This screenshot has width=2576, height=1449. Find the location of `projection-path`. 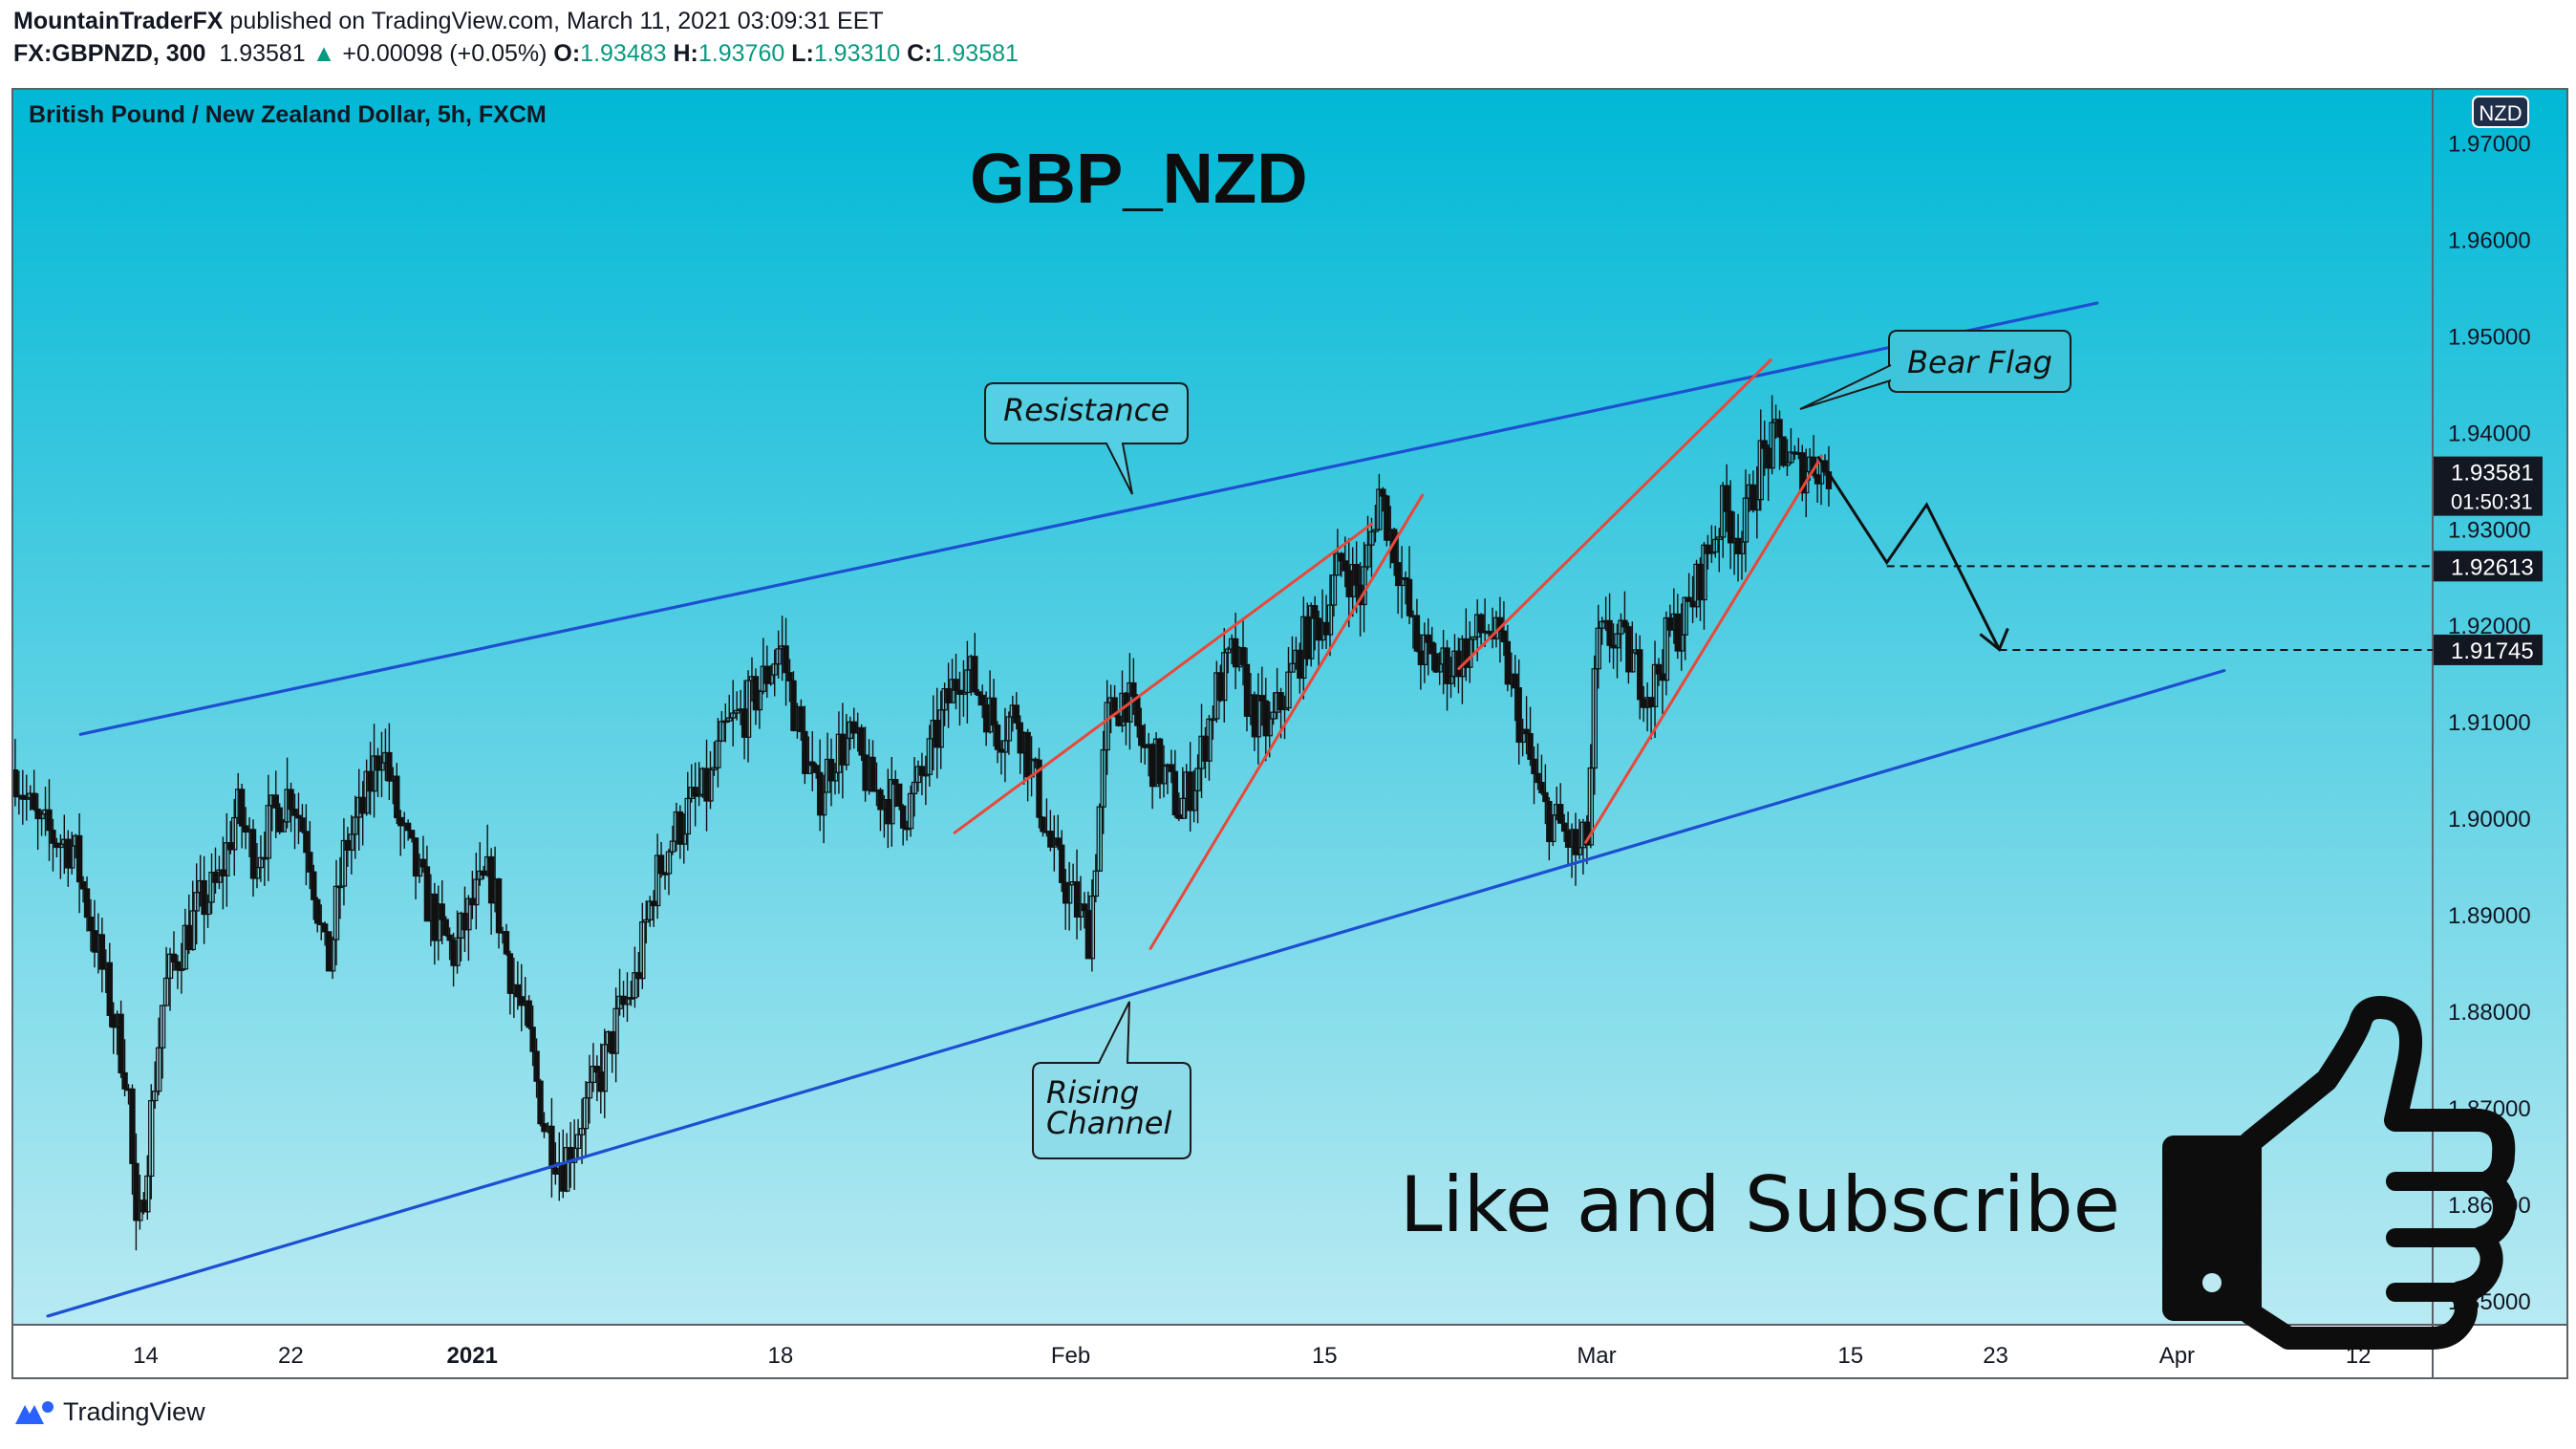

projection-path is located at coordinates (1908, 553).